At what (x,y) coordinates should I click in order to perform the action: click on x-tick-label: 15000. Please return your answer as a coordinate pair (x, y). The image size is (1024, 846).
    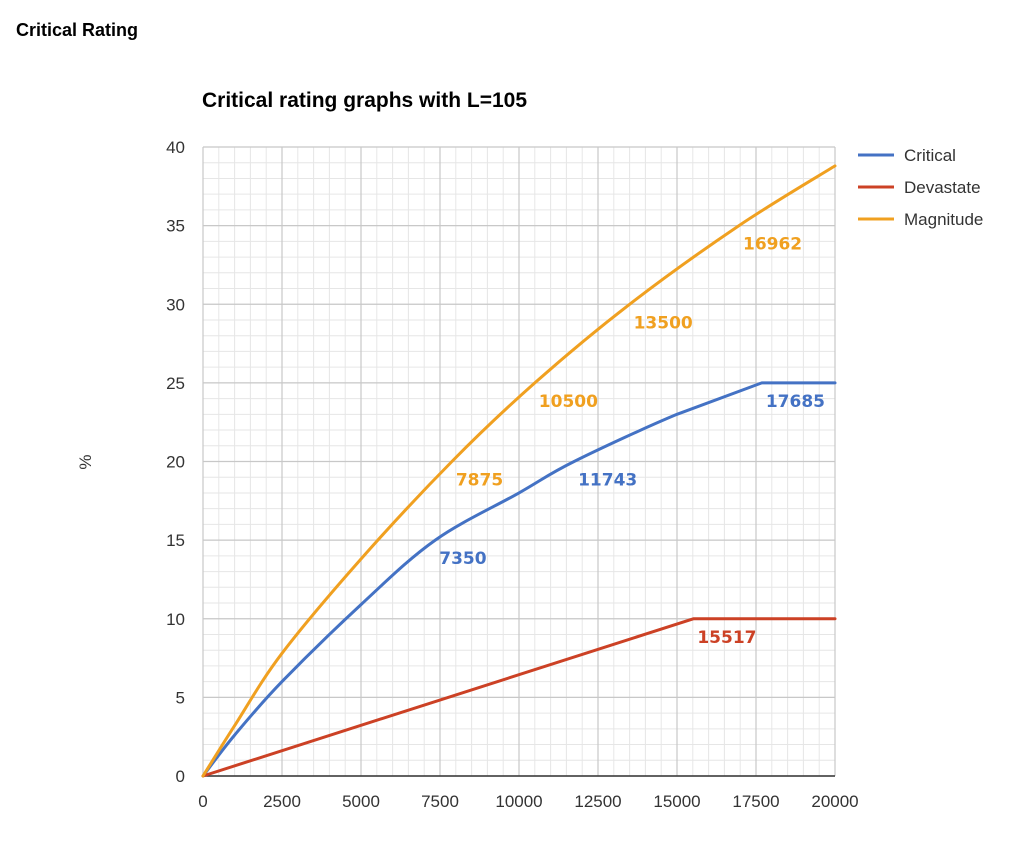
    Looking at the image, I should click on (676, 801).